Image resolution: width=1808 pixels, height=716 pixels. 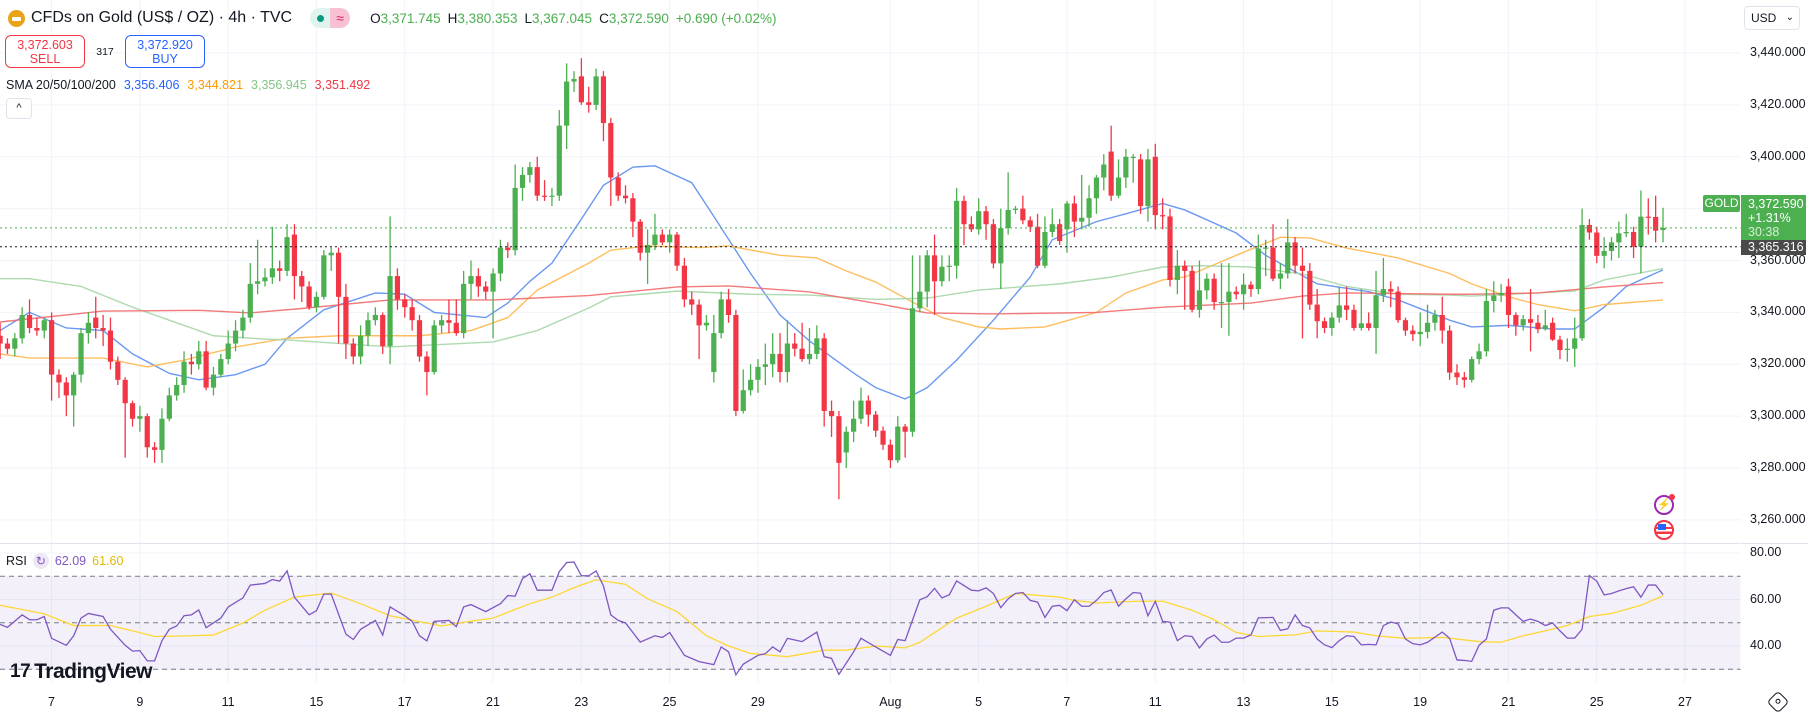 What do you see at coordinates (162, 17) in the screenshot?
I see `symbol-title: CFDs on Gold (US$ / OZ) · 4h · TVC` at bounding box center [162, 17].